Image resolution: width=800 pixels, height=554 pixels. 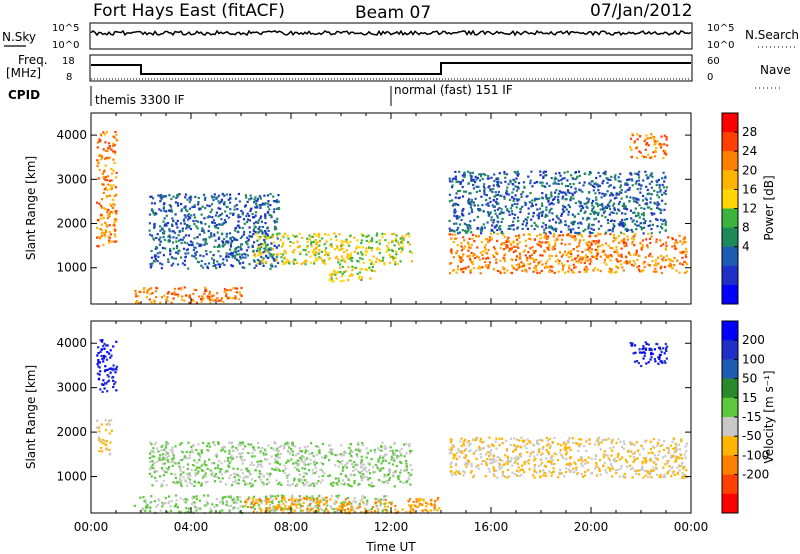 I want to click on nsky-line, so click(x=391, y=33).